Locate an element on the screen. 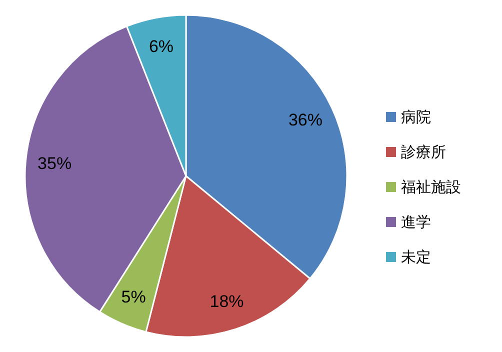 The width and height of the screenshot is (502, 352). data-label: 35% is located at coordinates (55, 164).